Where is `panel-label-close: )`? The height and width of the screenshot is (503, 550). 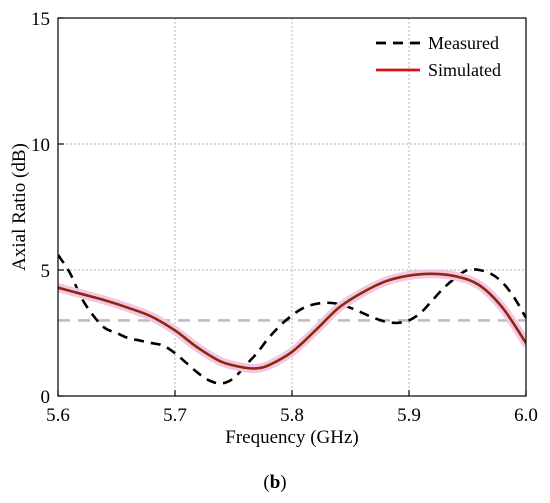
panel-label-close: ) is located at coordinates (283, 482).